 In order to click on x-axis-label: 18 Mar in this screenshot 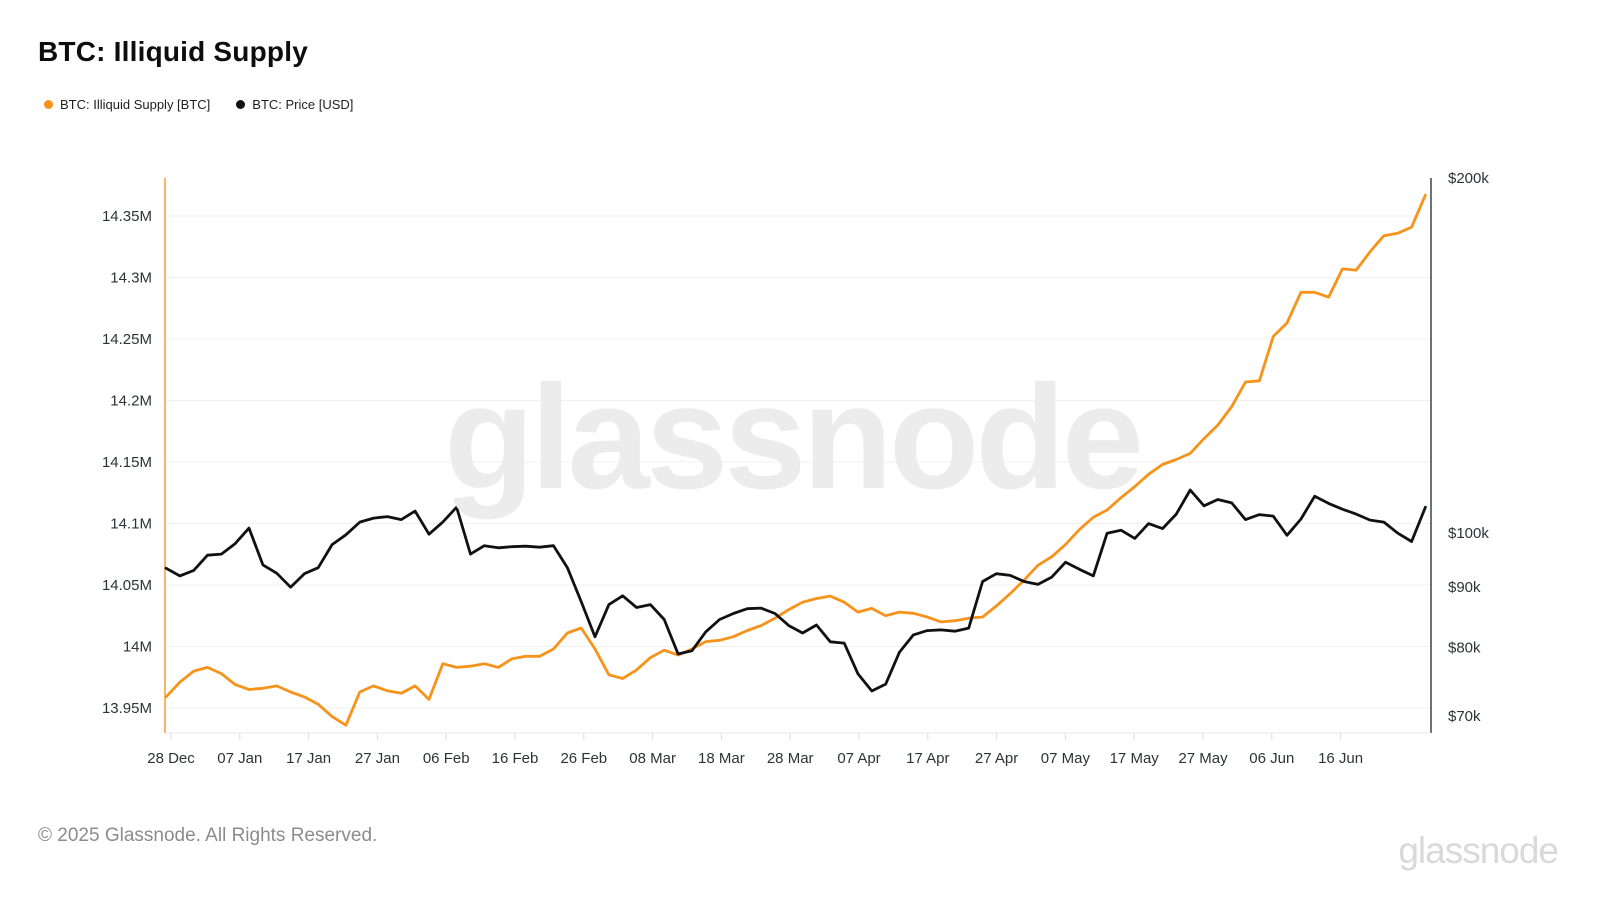, I will do `click(721, 758)`.